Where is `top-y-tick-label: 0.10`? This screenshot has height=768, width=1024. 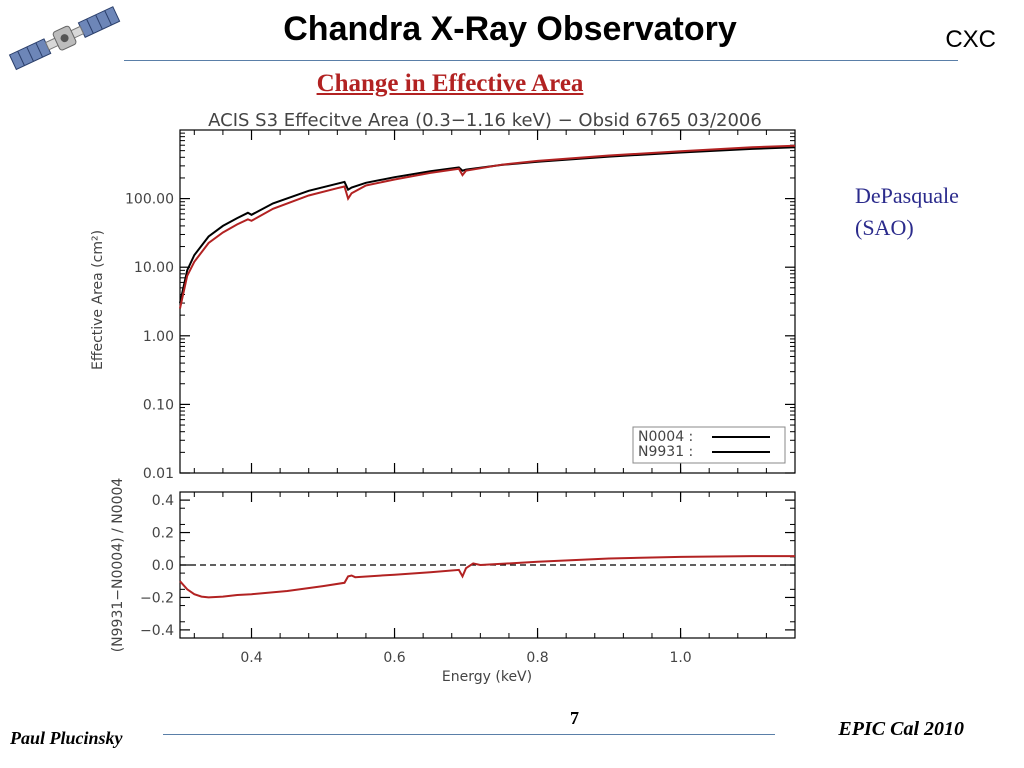 top-y-tick-label: 0.10 is located at coordinates (158, 405).